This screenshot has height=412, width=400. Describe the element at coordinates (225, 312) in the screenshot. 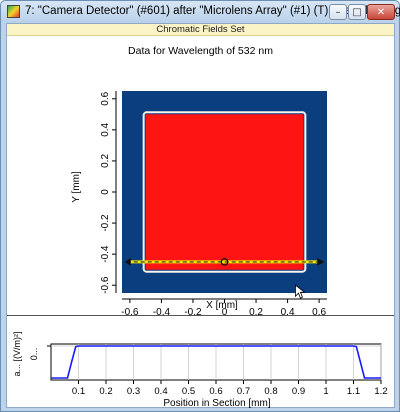

I see `x-tick-label: 0` at that location.